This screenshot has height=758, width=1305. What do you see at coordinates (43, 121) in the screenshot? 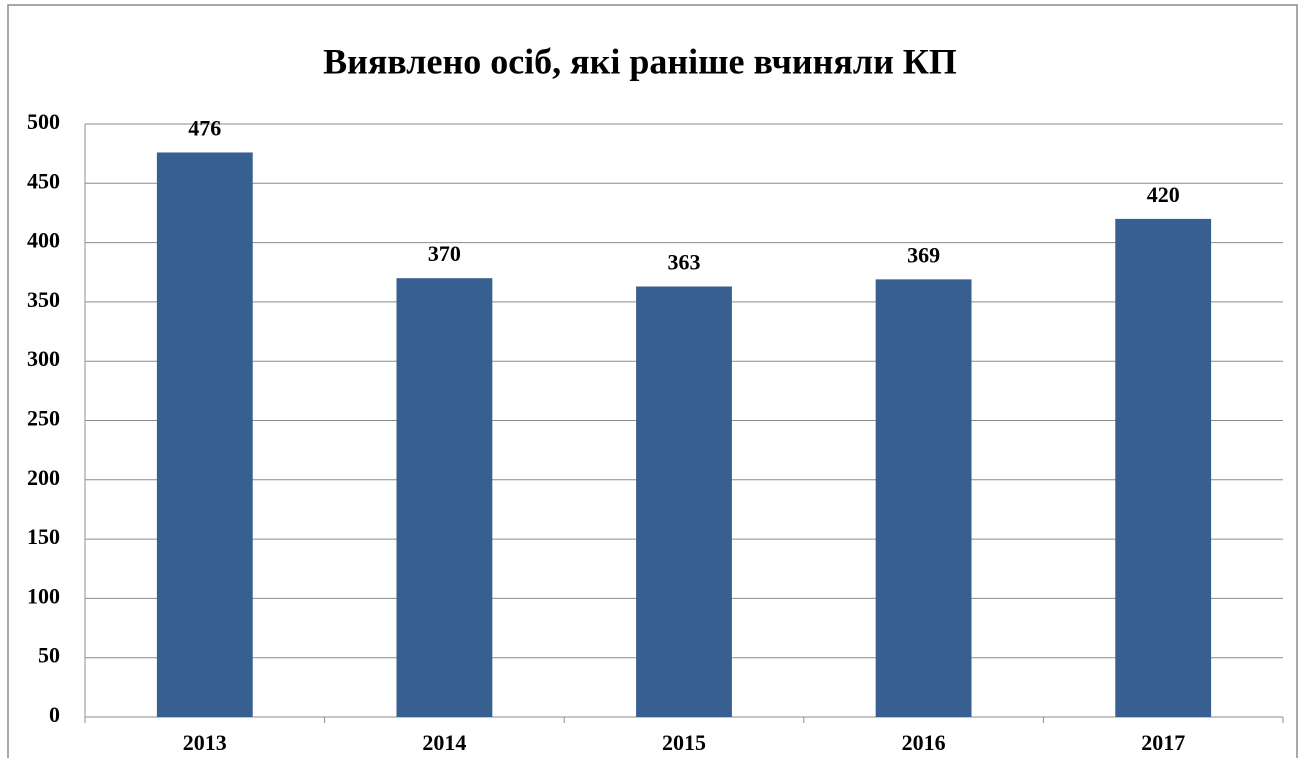
I see `y-tick-label: 500` at bounding box center [43, 121].